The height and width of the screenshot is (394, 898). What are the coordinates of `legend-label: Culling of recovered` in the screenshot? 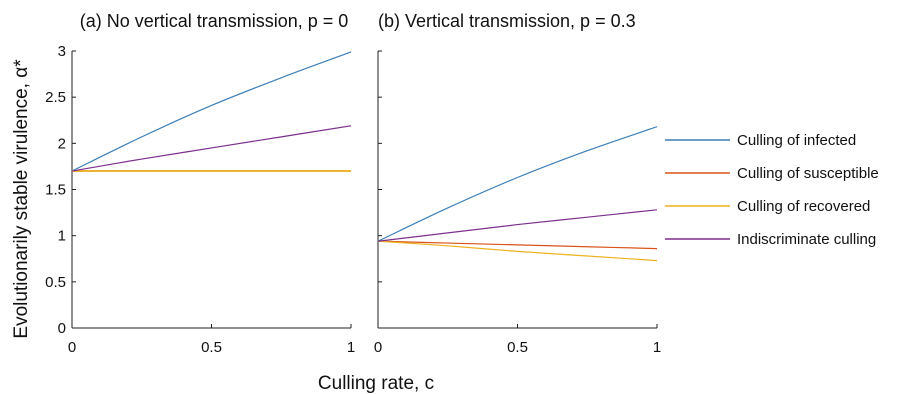 It's located at (803, 206).